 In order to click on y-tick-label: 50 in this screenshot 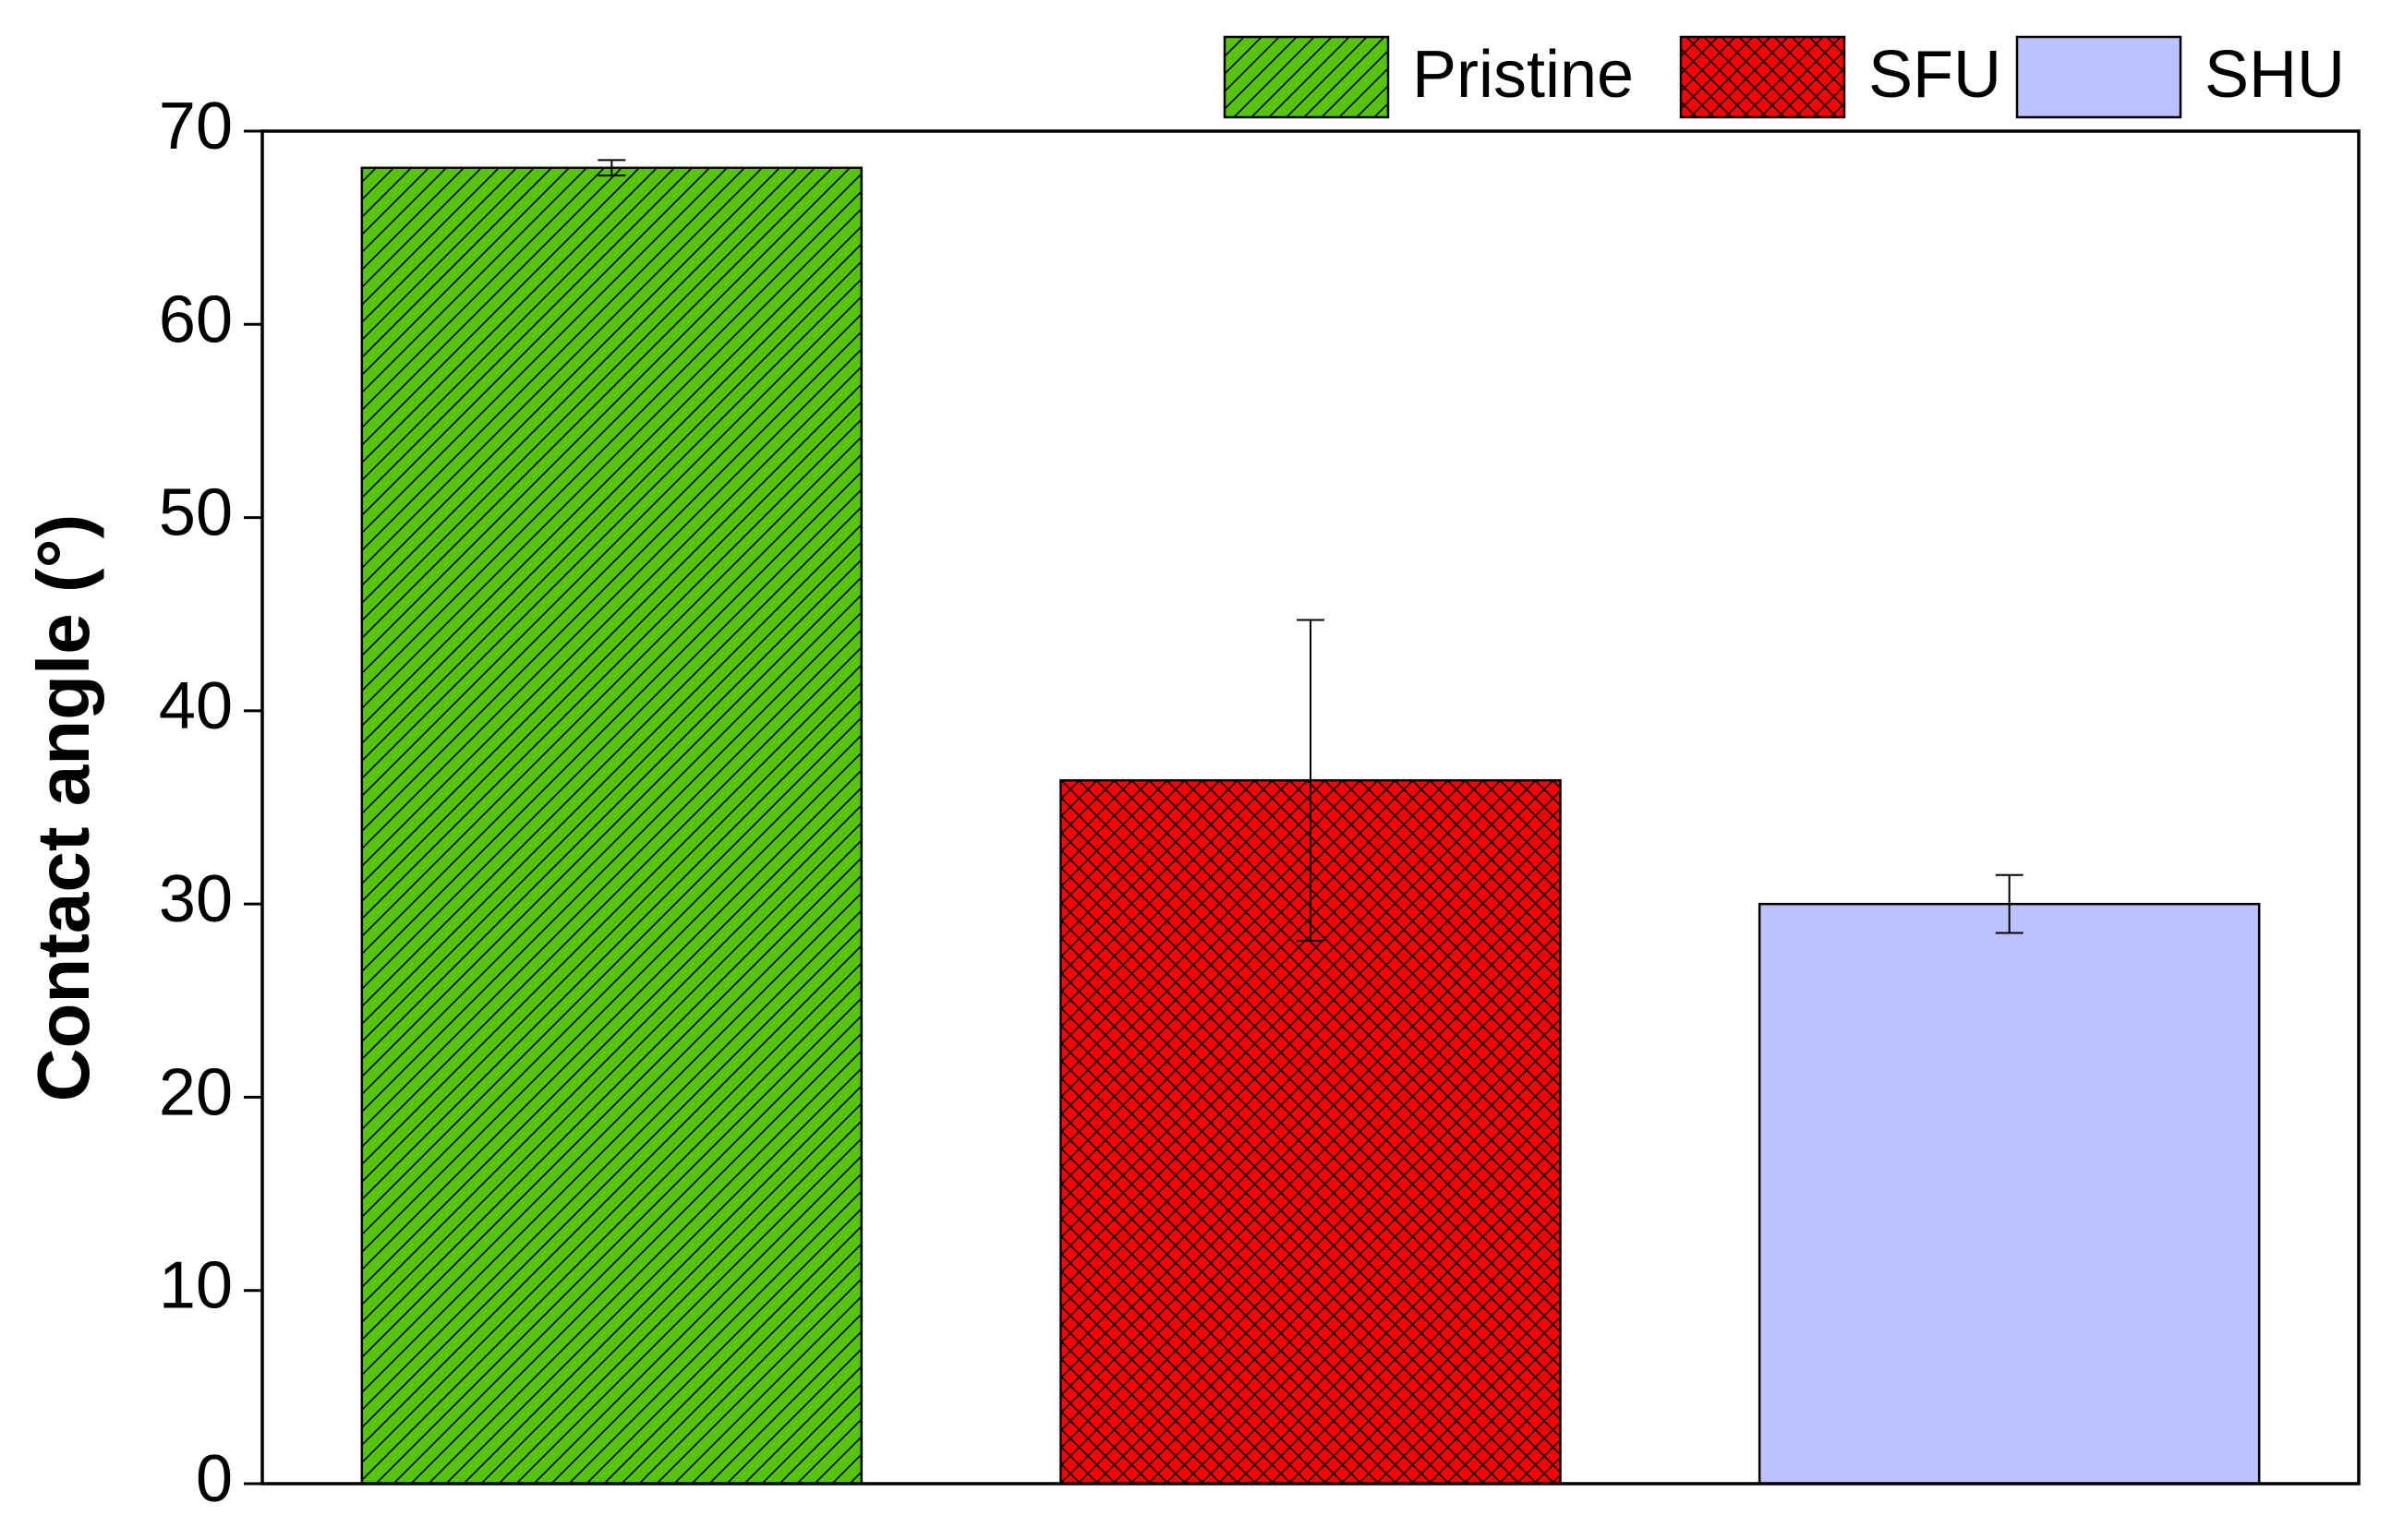, I will do `click(196, 513)`.